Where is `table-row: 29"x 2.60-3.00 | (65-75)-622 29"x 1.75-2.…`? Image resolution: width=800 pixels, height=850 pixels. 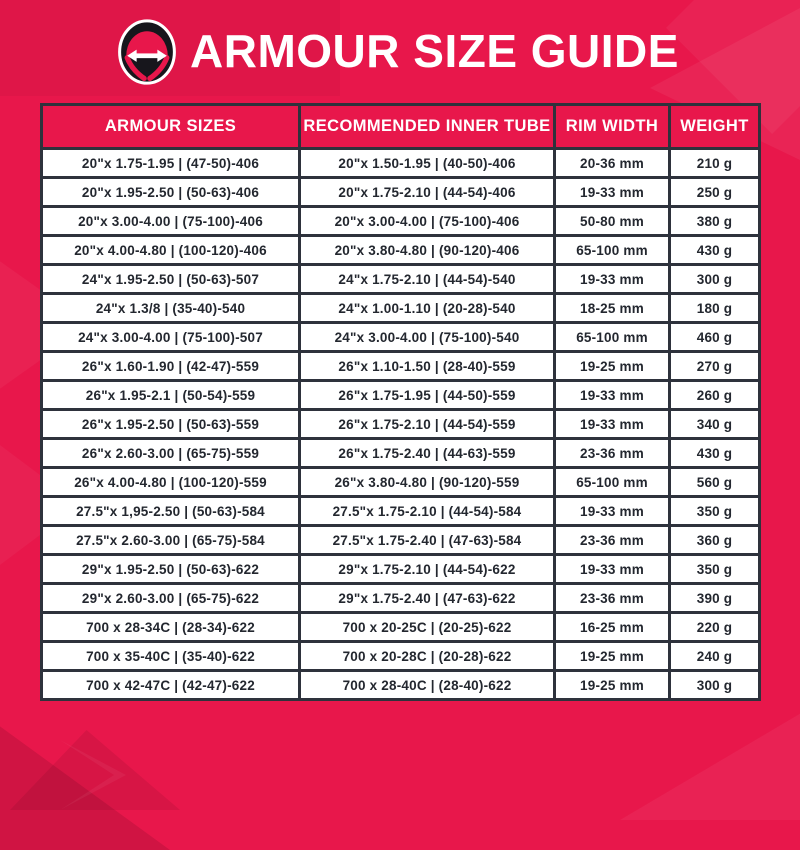 table-row: 29"x 2.60-3.00 | (65-75)-622 29"x 1.75-2.… is located at coordinates (400, 598).